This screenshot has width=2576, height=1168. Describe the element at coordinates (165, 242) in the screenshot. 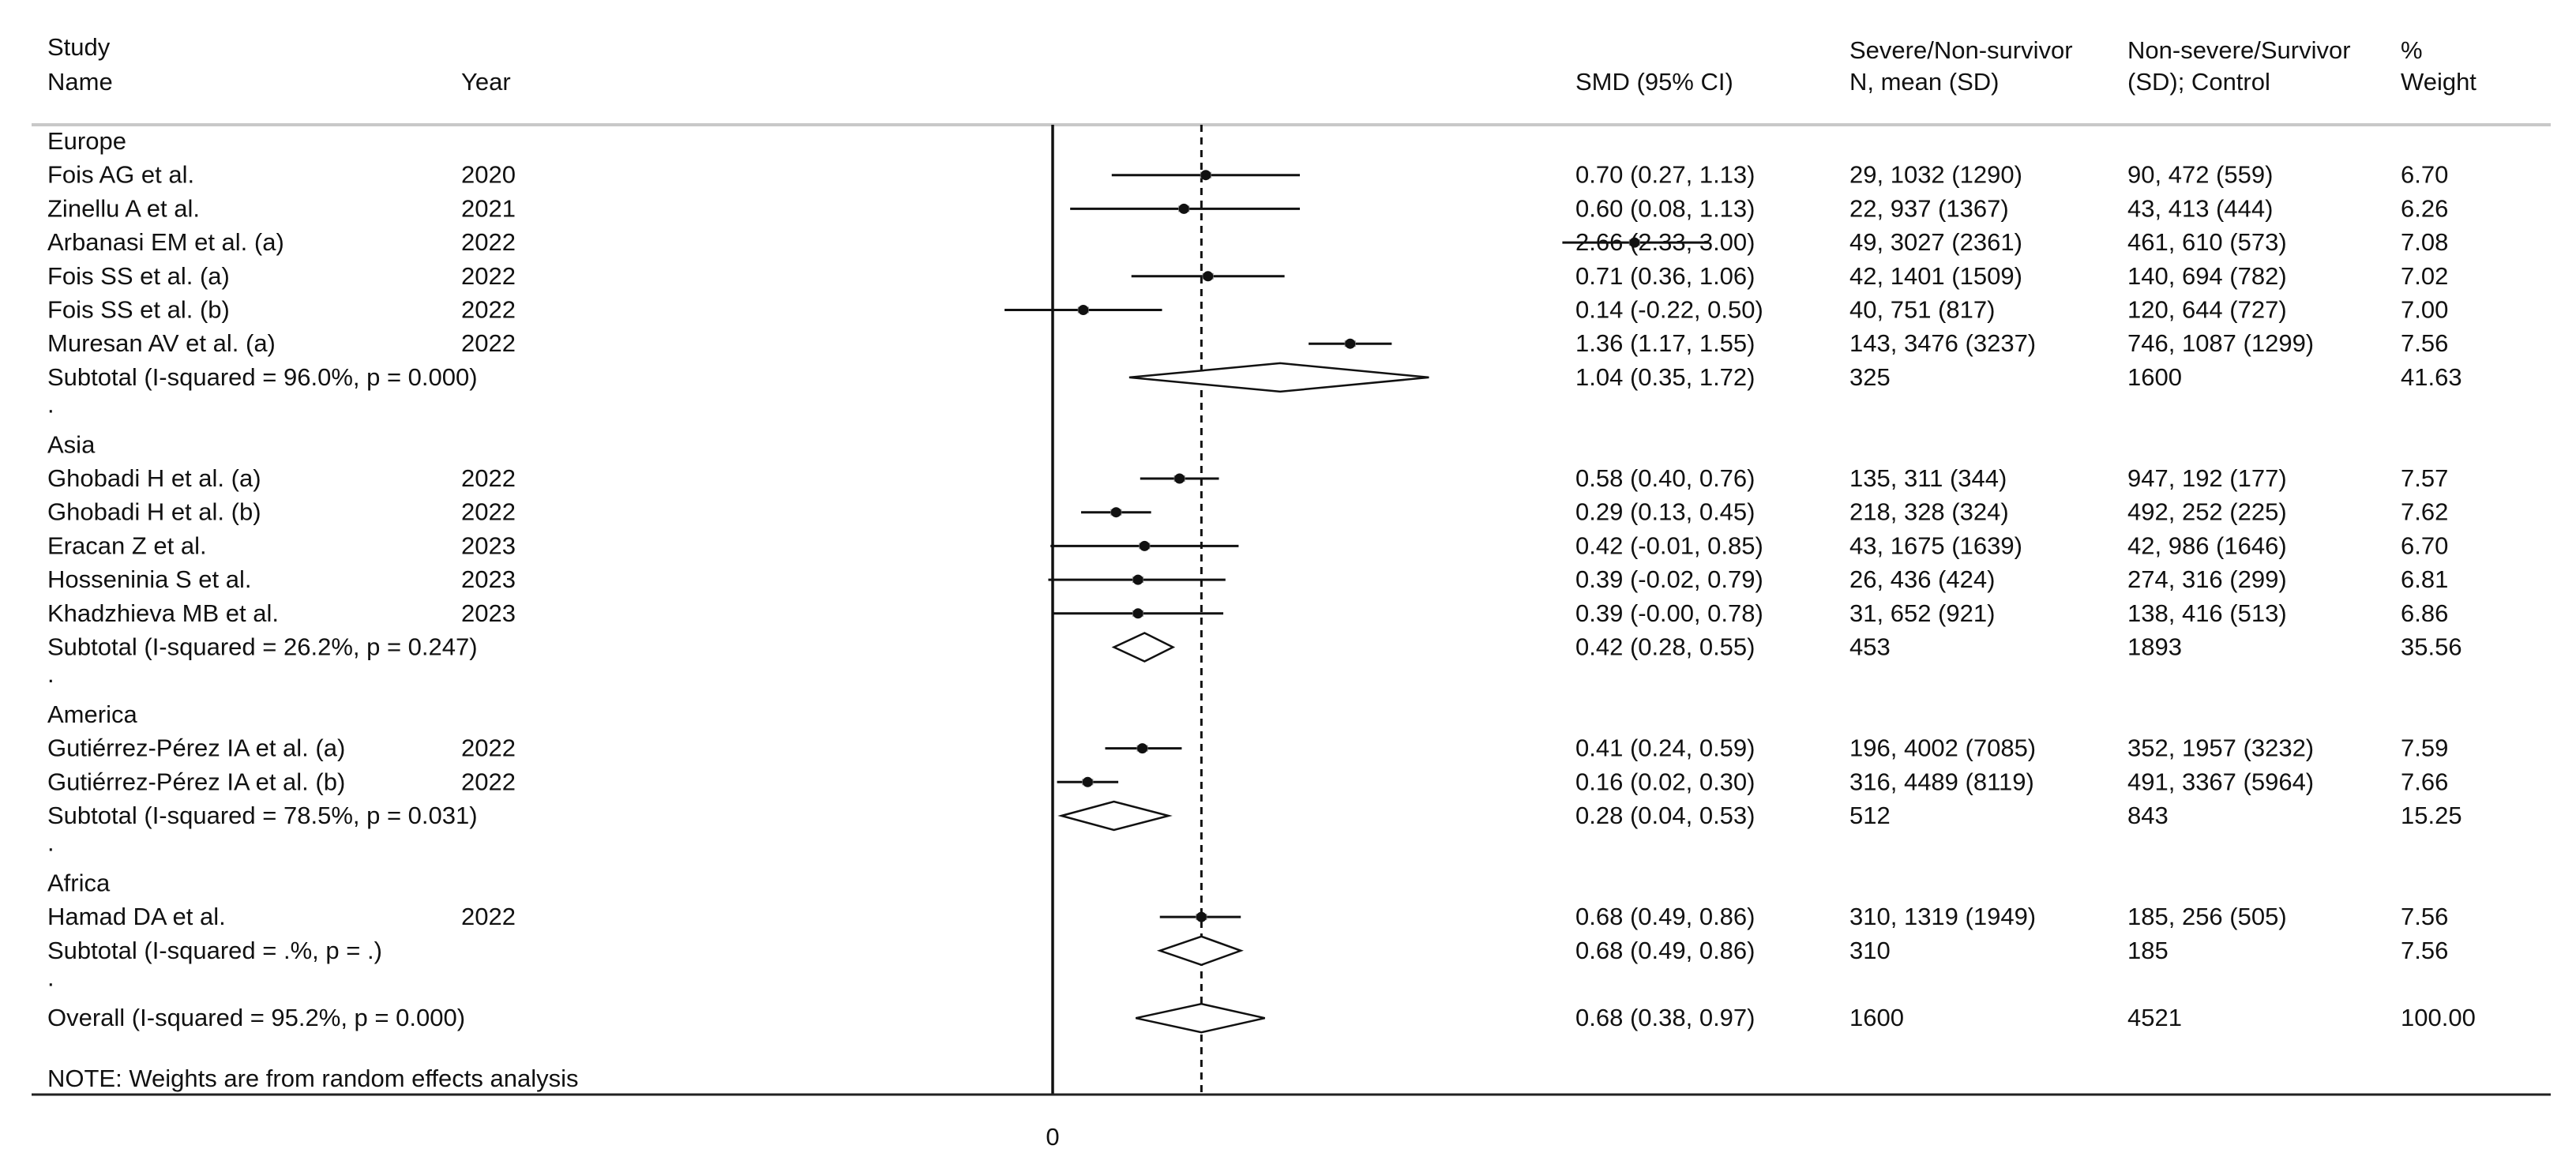

I see `study-name: Arbanasi EM et al. (a)` at that location.